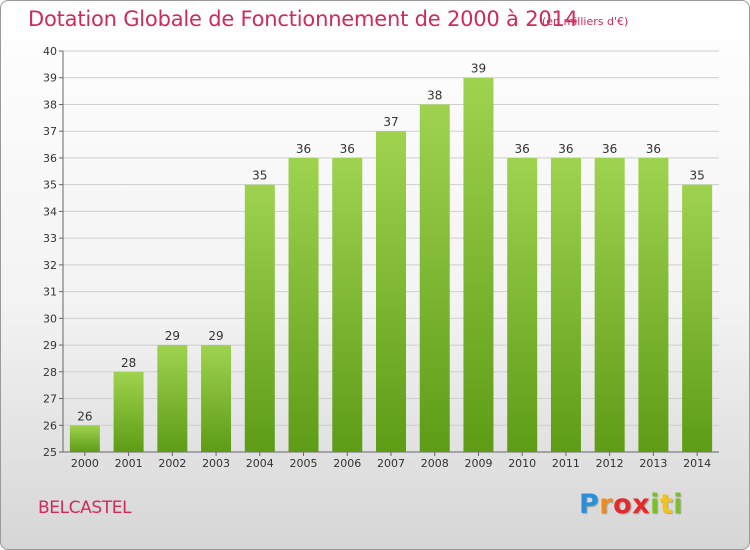  I want to click on y-tick-label: 32, so click(50, 265).